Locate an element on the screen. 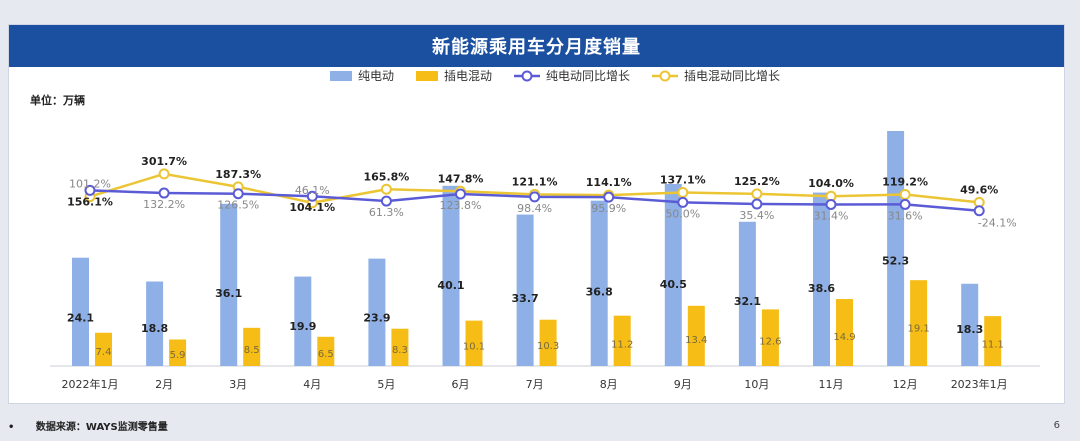 Image resolution: width=1080 pixels, height=441 pixels. label-phev-growth: 187.3% is located at coordinates (238, 174).